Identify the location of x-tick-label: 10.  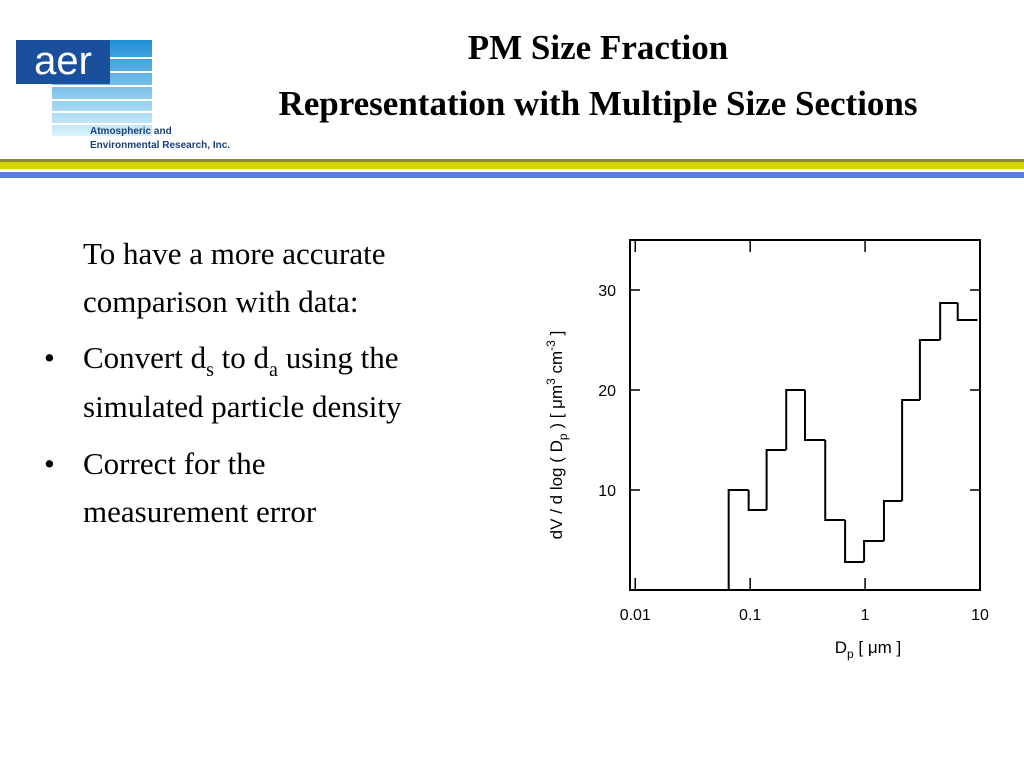
(980, 615).